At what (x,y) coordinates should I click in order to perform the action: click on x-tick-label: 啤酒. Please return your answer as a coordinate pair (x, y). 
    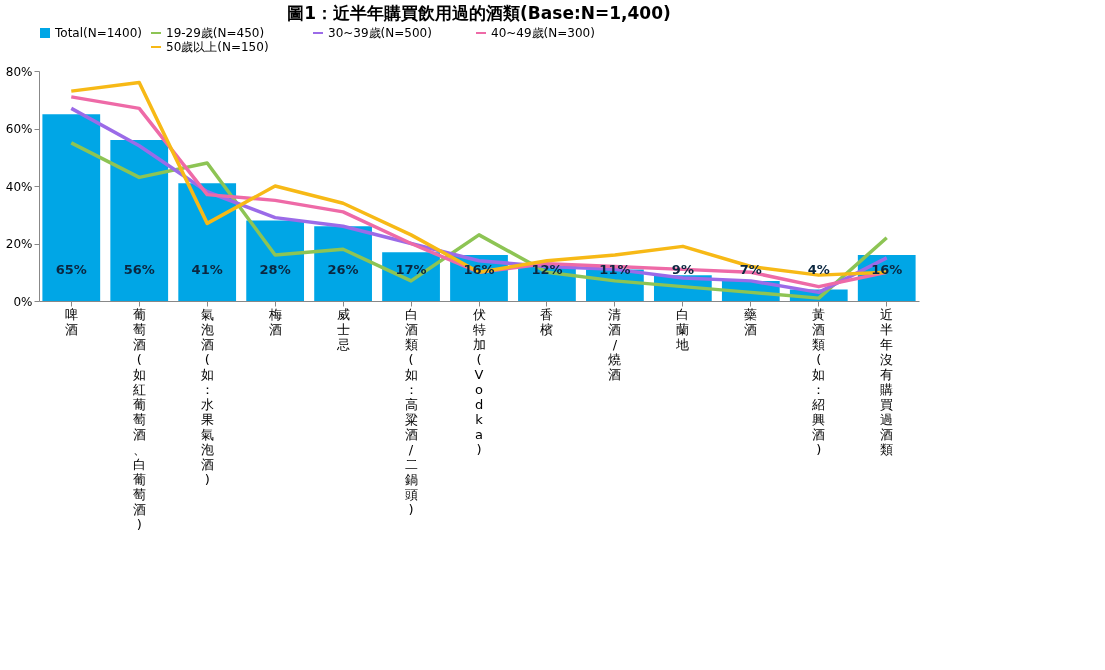
    Looking at the image, I should click on (71, 321).